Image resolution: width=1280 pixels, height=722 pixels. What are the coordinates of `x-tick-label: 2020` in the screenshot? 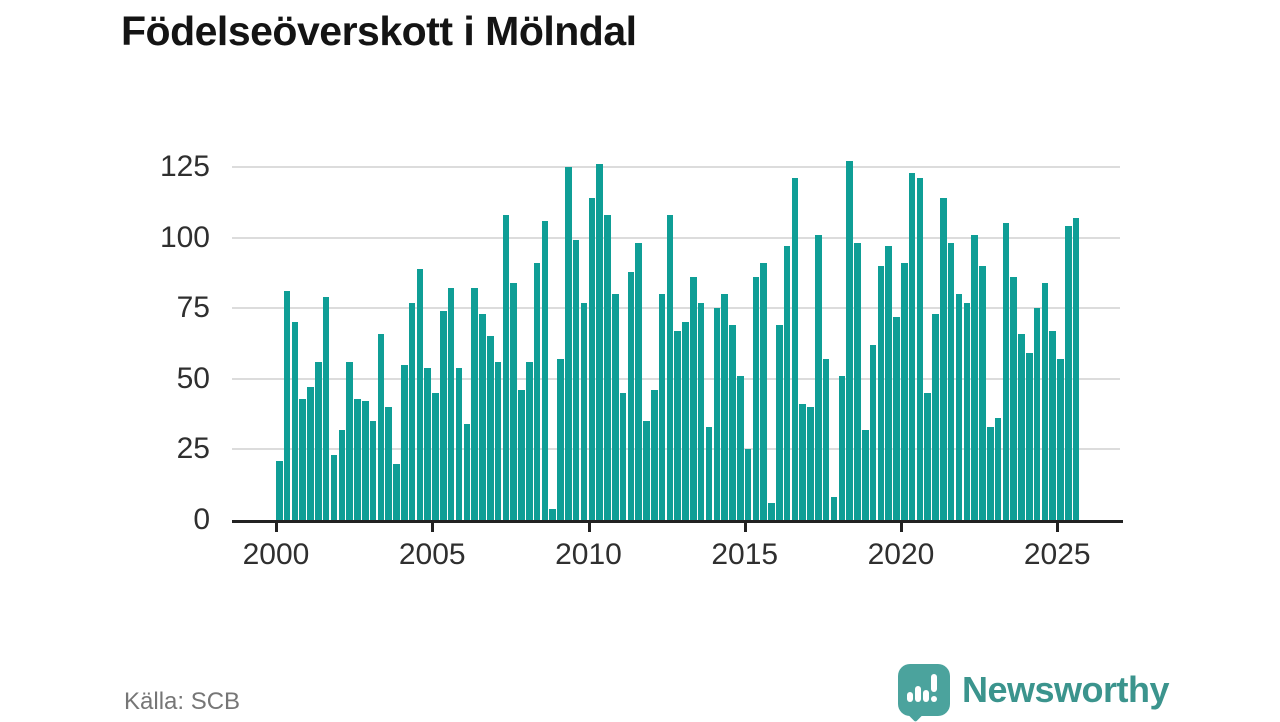 It's located at (901, 554).